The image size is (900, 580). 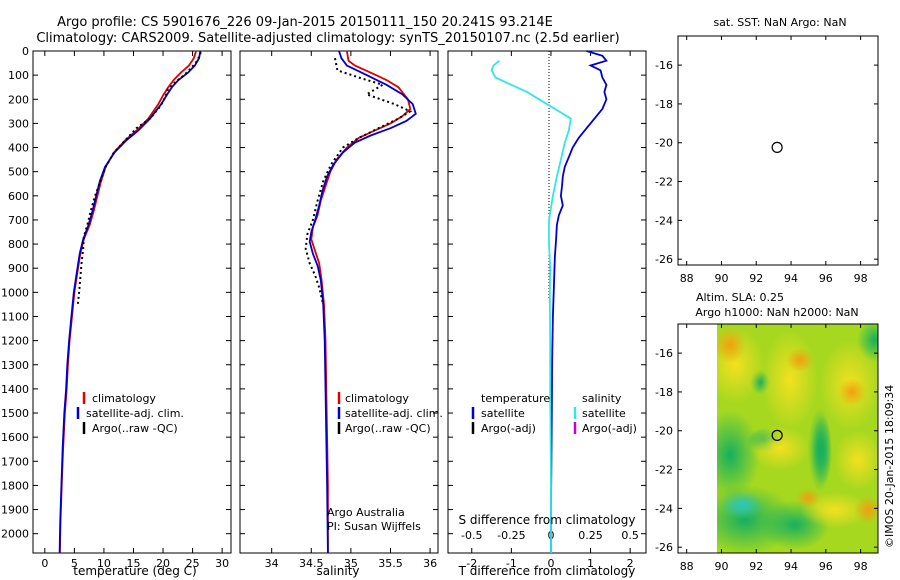 What do you see at coordinates (25, 51) in the screenshot?
I see `y-tick-label: 0` at bounding box center [25, 51].